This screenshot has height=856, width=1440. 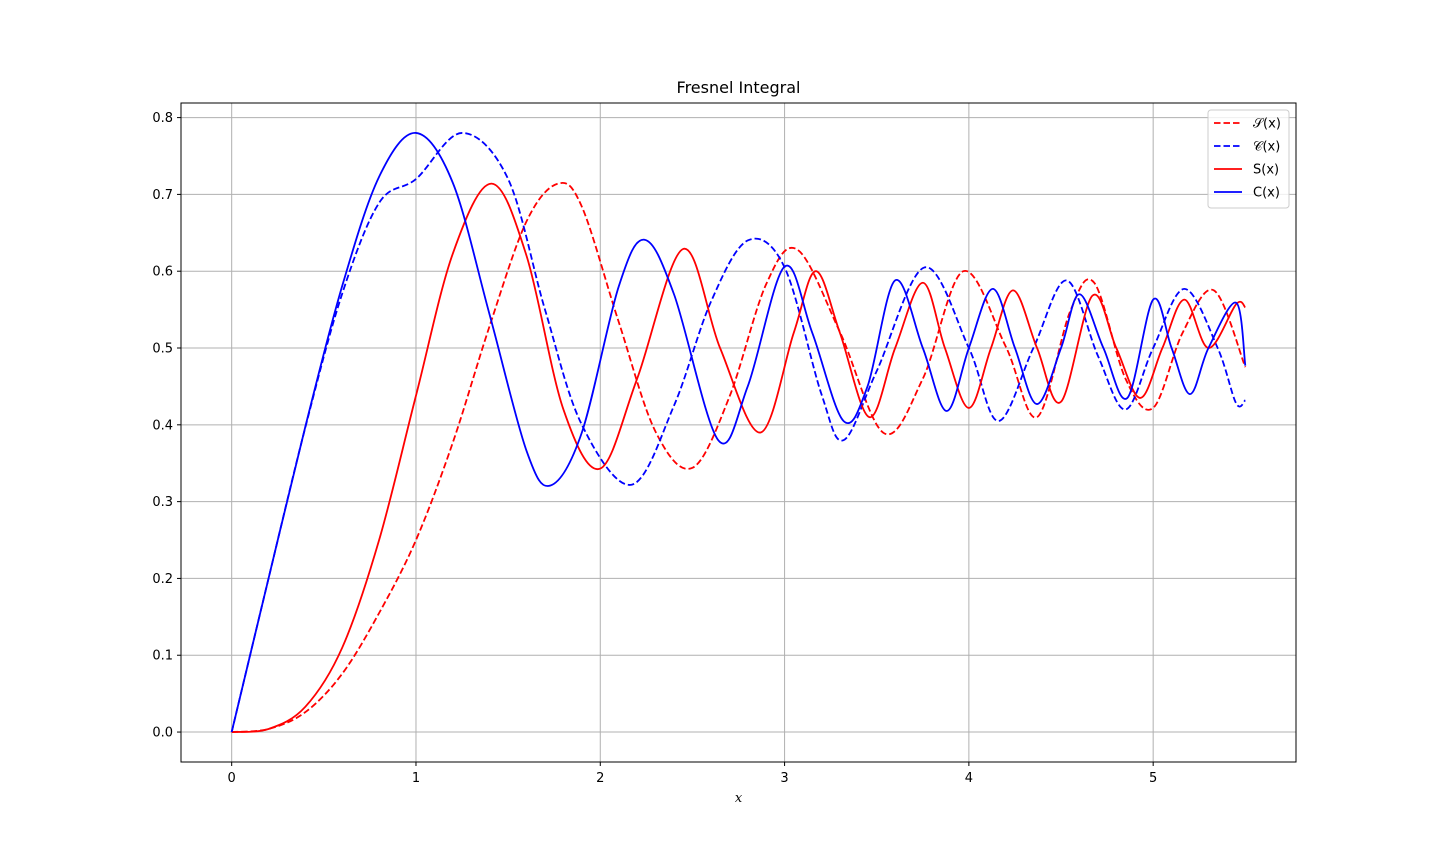 What do you see at coordinates (162, 118) in the screenshot?
I see `y-tick-label: 0.8` at bounding box center [162, 118].